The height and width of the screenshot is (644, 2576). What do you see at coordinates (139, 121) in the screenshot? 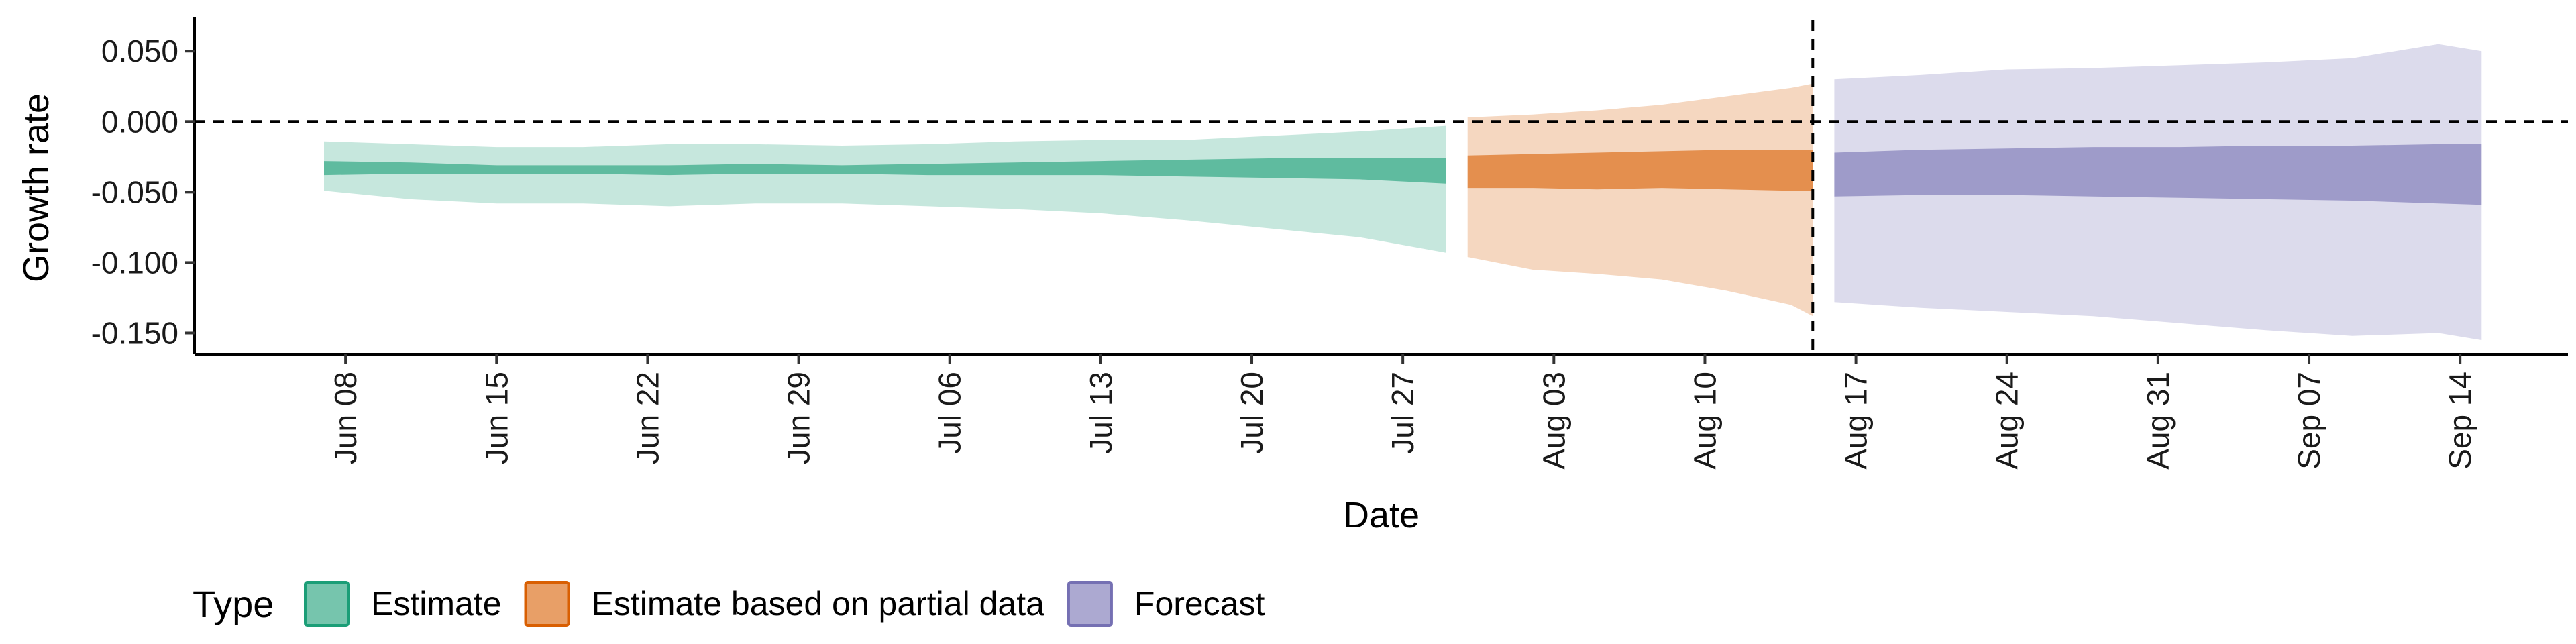
I see `y-tick-label: 0.000` at bounding box center [139, 121].